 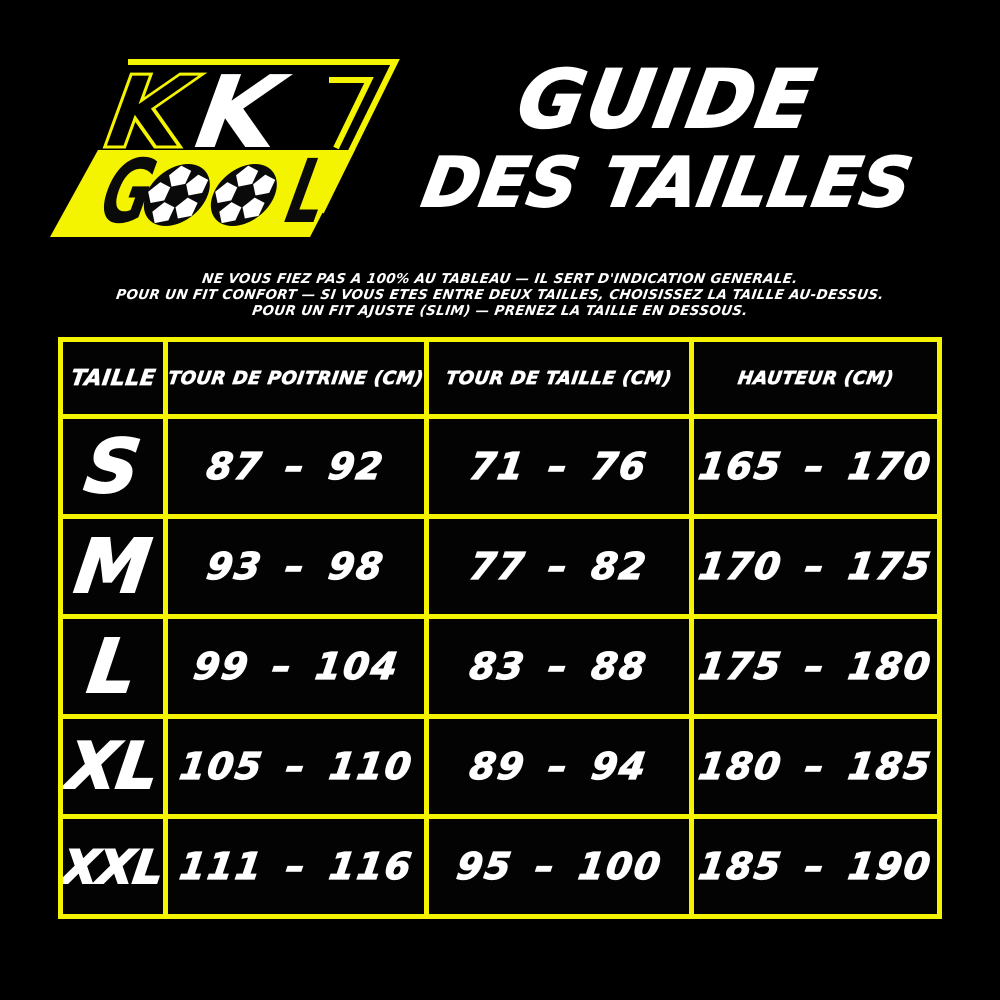 I want to click on table-header-size: TAILLE, so click(x=113, y=378).